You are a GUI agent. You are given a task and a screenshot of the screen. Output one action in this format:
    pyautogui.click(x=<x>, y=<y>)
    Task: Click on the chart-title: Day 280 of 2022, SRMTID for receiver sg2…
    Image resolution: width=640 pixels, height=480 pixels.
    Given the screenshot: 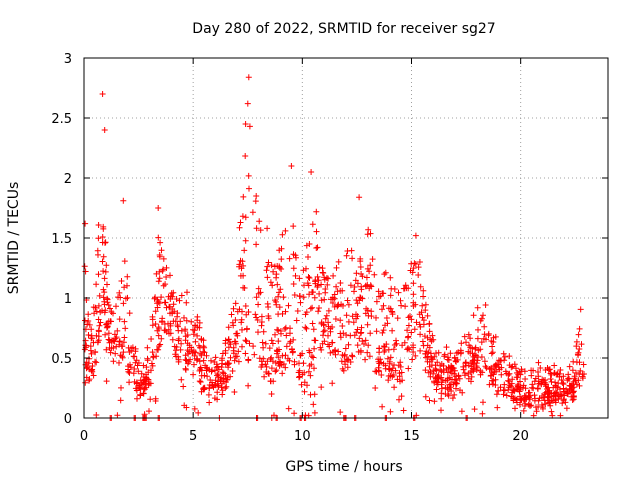 What is the action you would take?
    pyautogui.click(x=343, y=29)
    